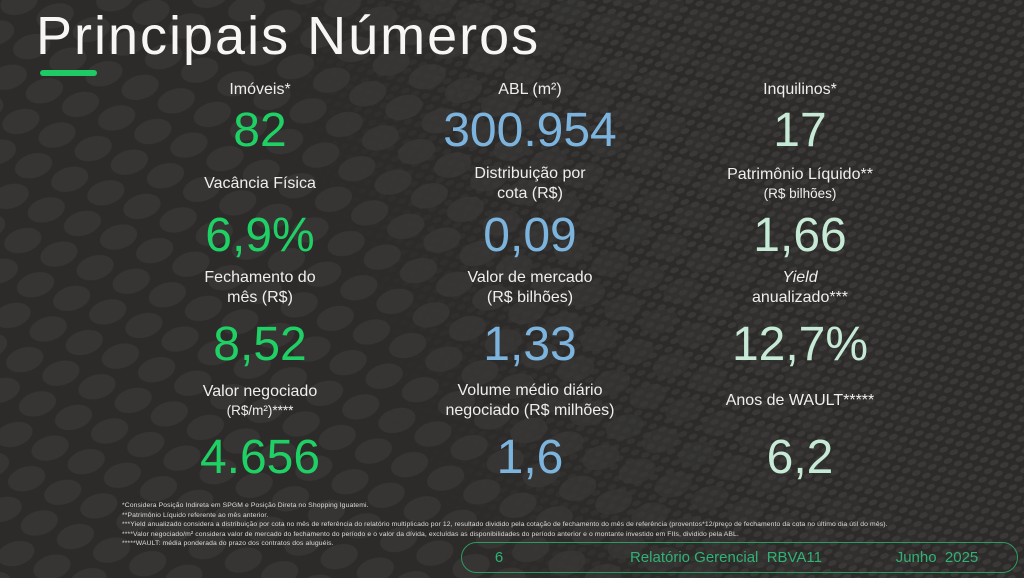  I want to click on metric-value: 4.656, so click(260, 457).